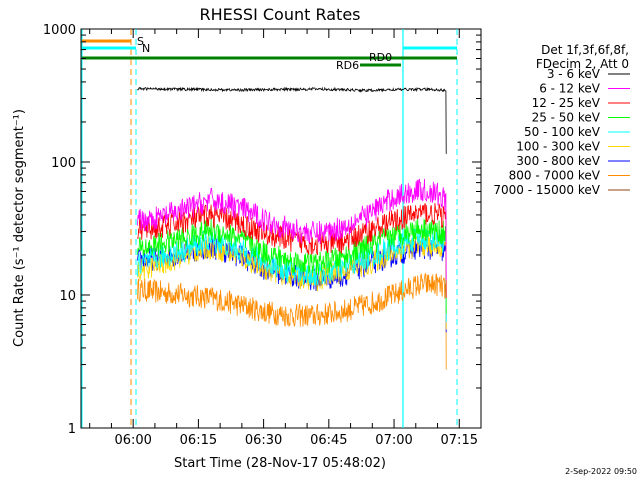  What do you see at coordinates (67, 296) in the screenshot?
I see `y-tick-label: 10` at bounding box center [67, 296].